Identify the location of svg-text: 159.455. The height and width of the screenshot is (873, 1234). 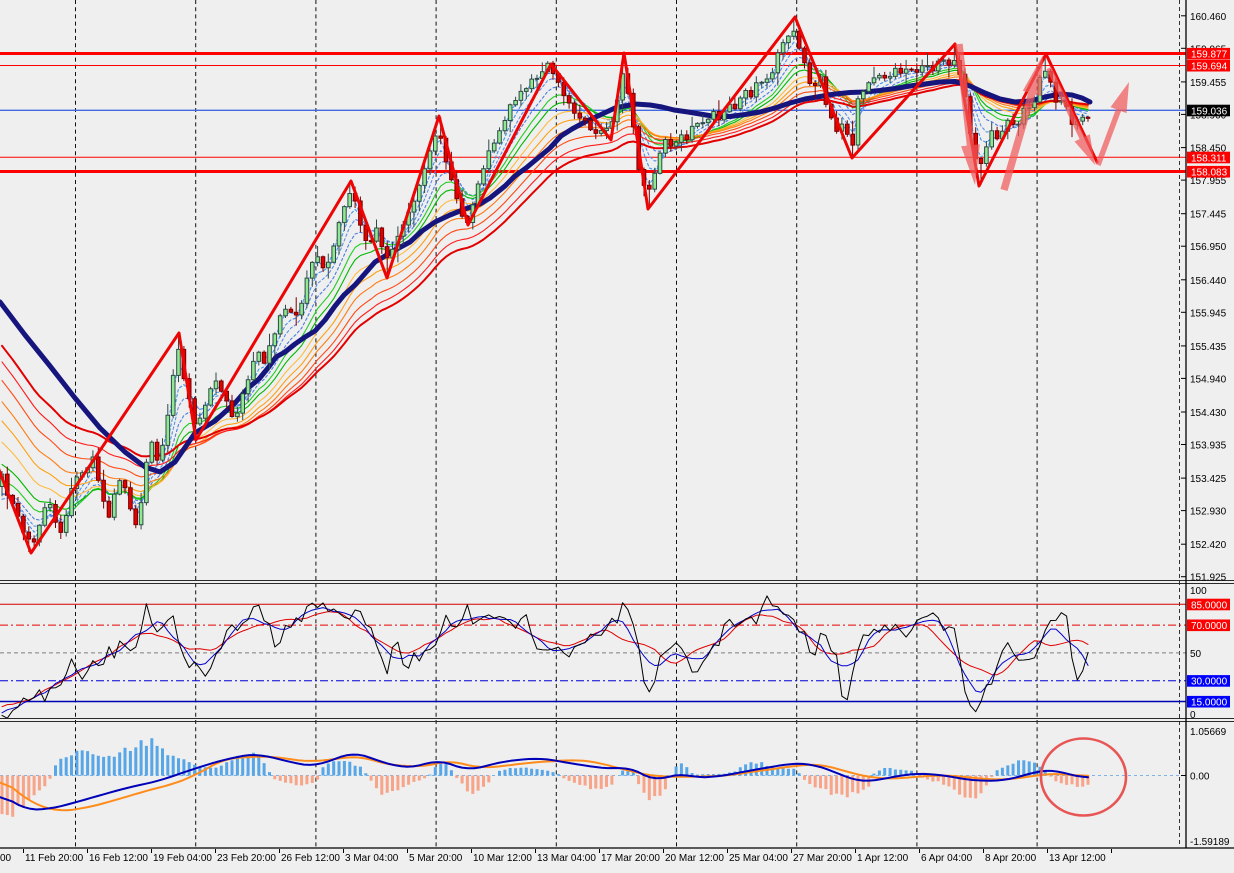
(1208, 83).